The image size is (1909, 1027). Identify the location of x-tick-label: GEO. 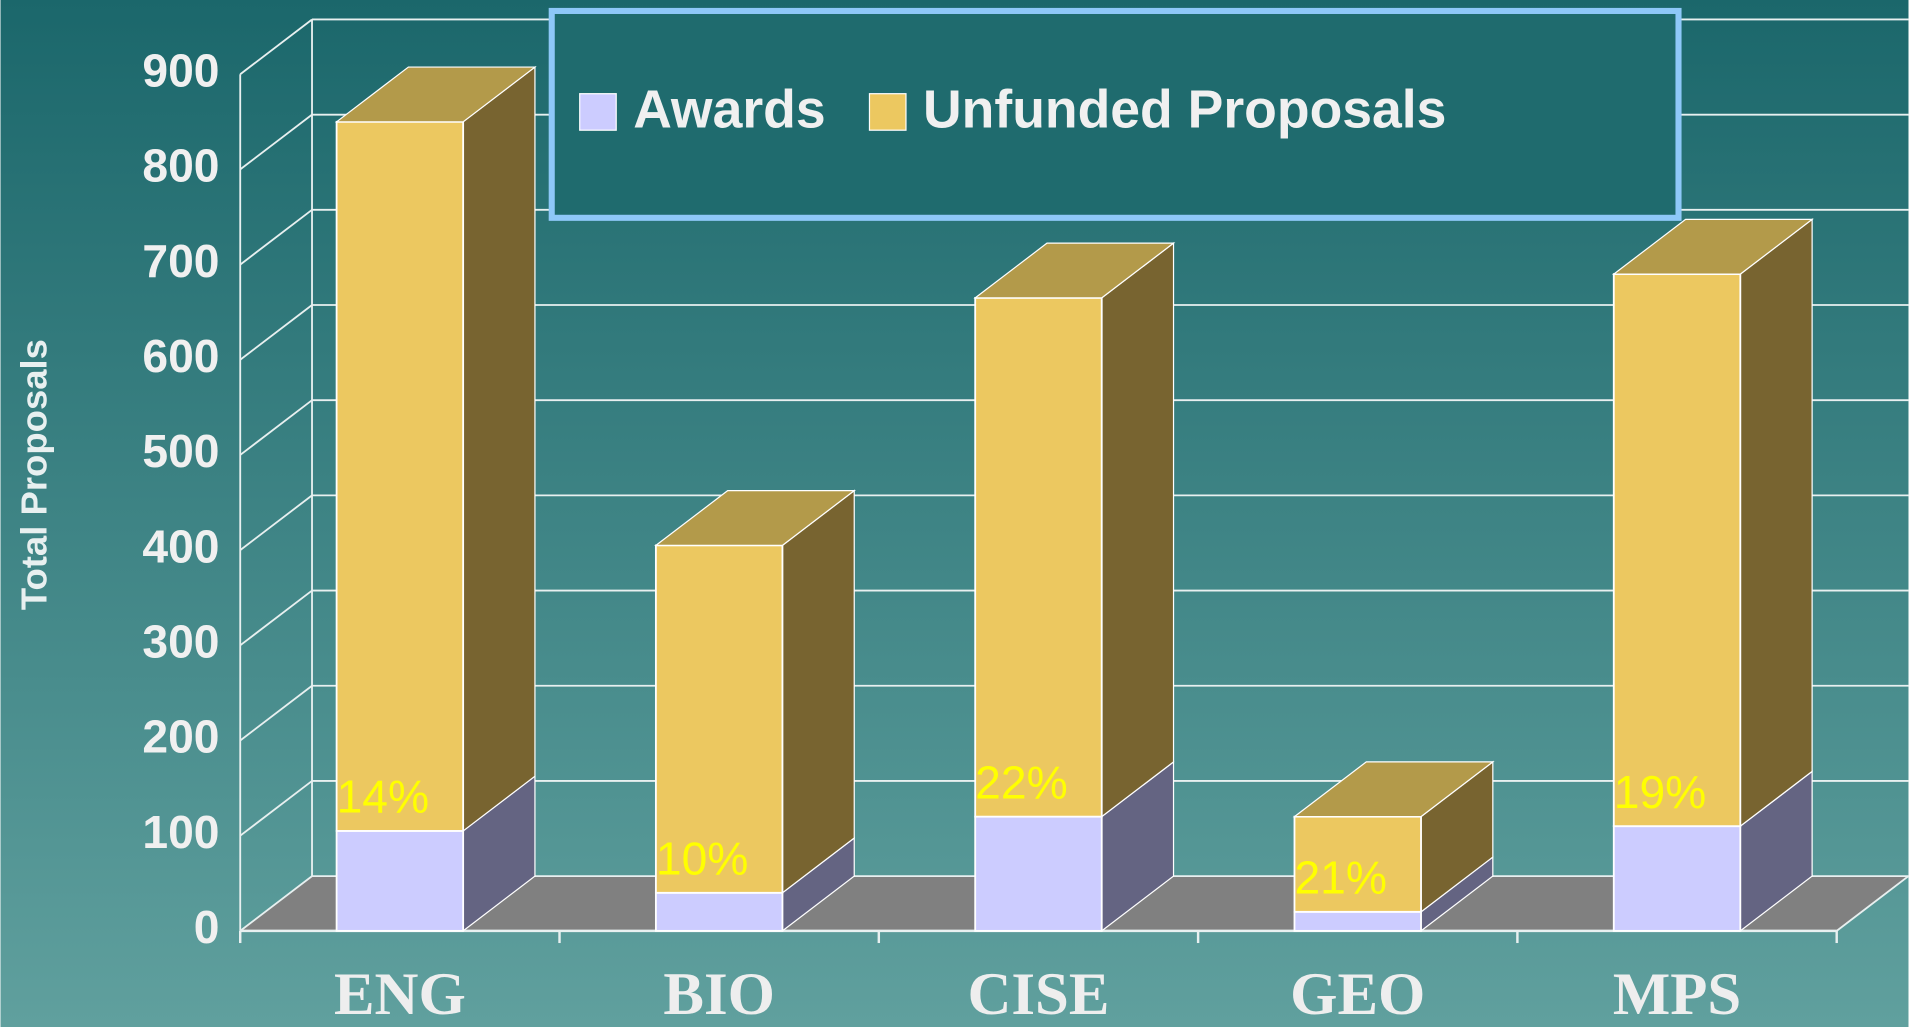
(1357, 994).